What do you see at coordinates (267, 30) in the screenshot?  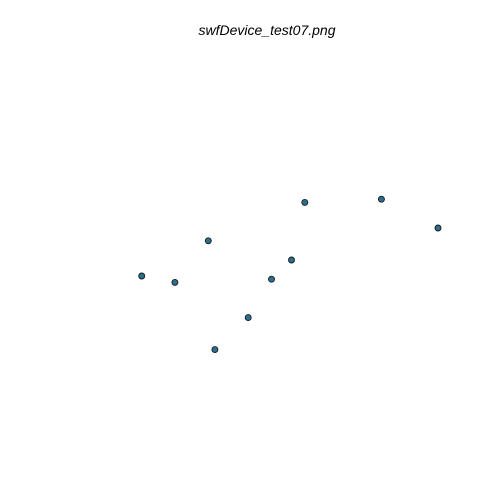 I see `chart-title: swfDevice_test07.png` at bounding box center [267, 30].